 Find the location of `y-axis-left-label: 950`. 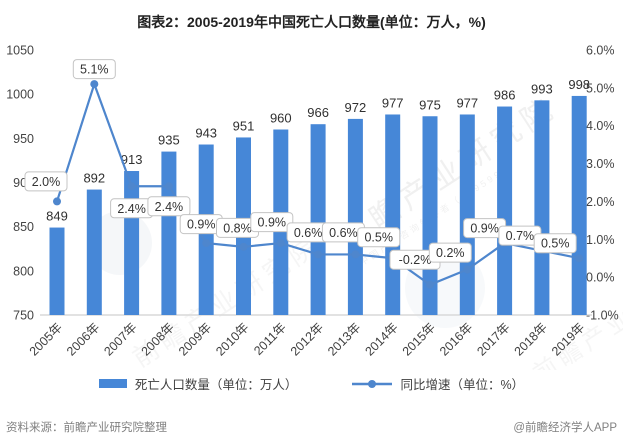

y-axis-left-label: 950 is located at coordinates (23, 139).